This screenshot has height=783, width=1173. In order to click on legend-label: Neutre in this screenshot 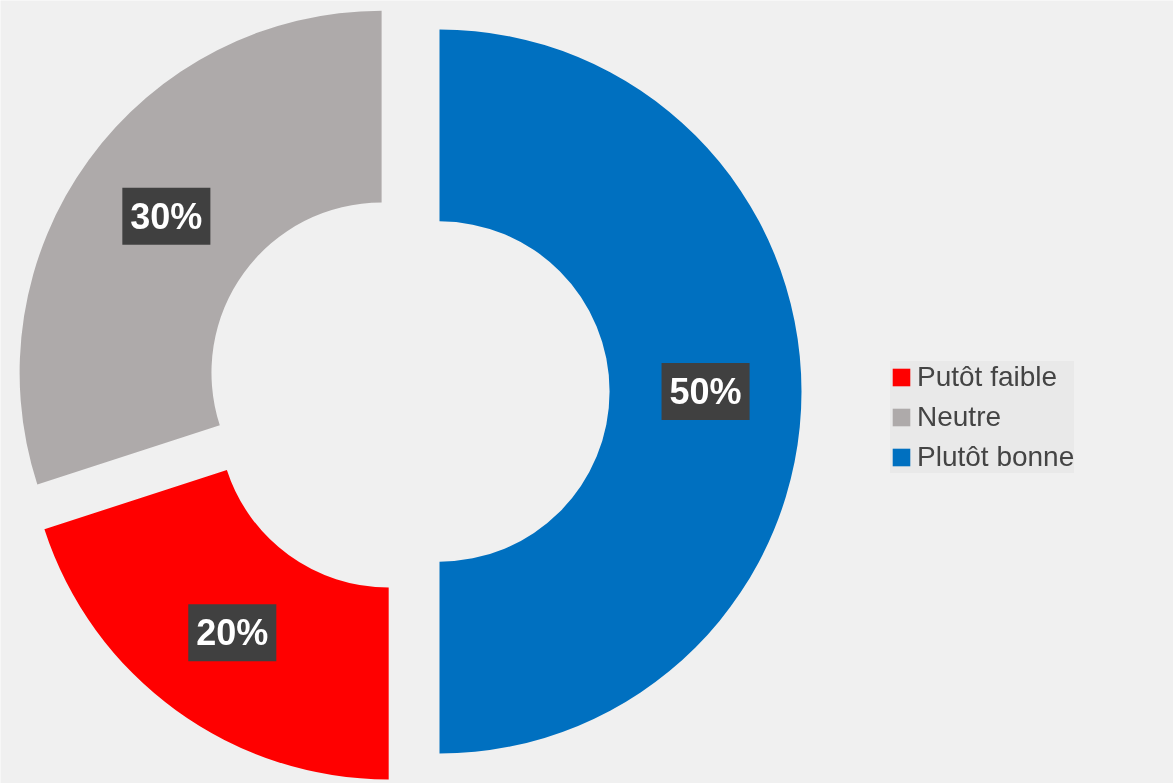, I will do `click(959, 417)`.